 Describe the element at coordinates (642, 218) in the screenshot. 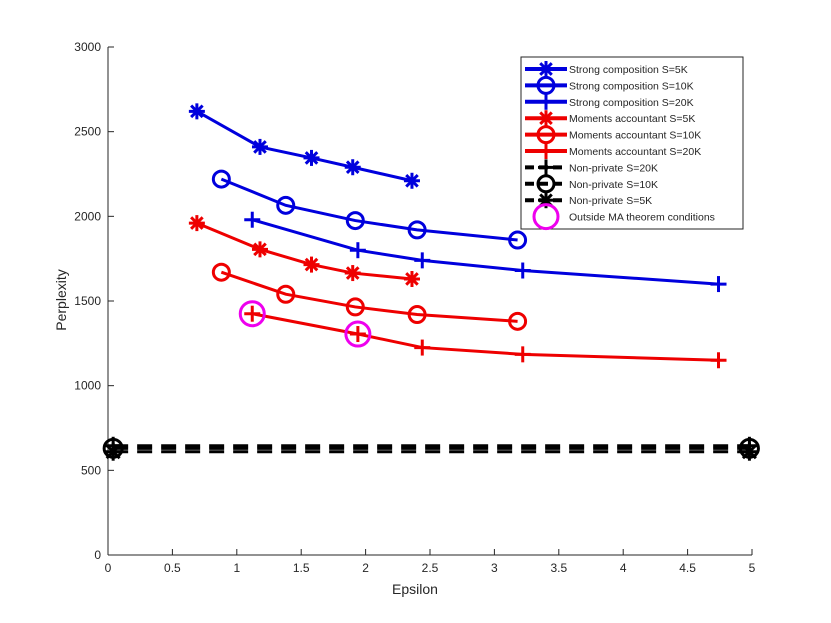

I see `legend-label: Outside MA theorem conditions` at that location.